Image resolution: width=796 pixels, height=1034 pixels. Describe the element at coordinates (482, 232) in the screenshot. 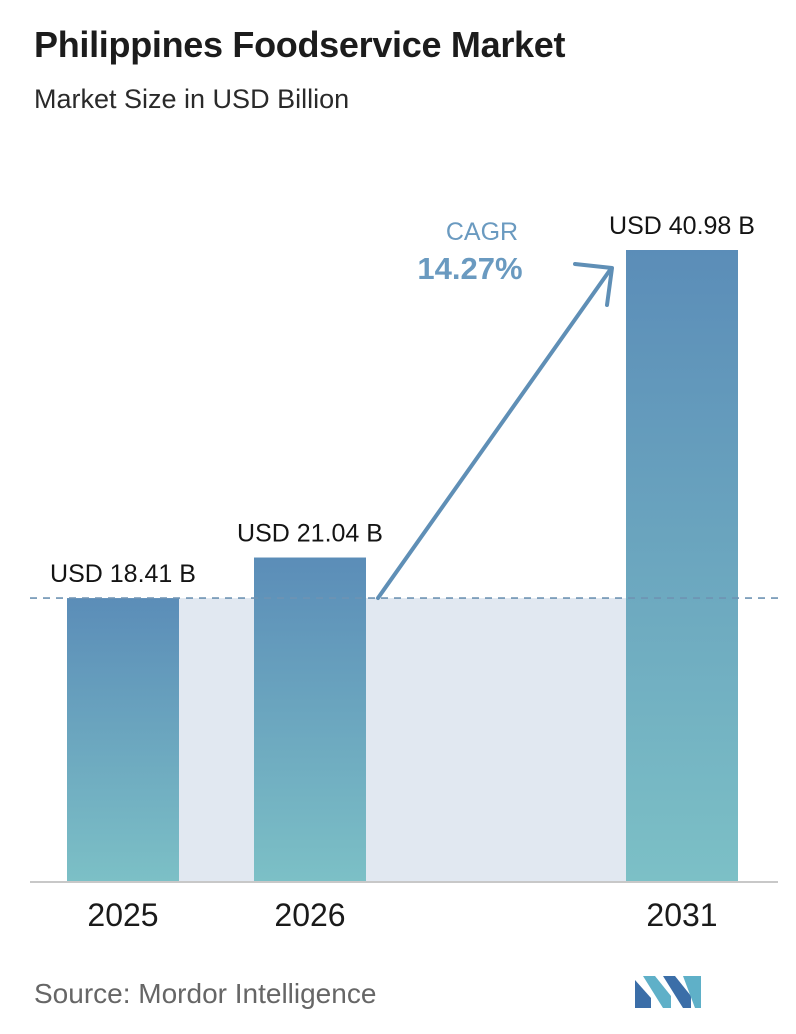

I see `cagr-label: CAGR` at that location.